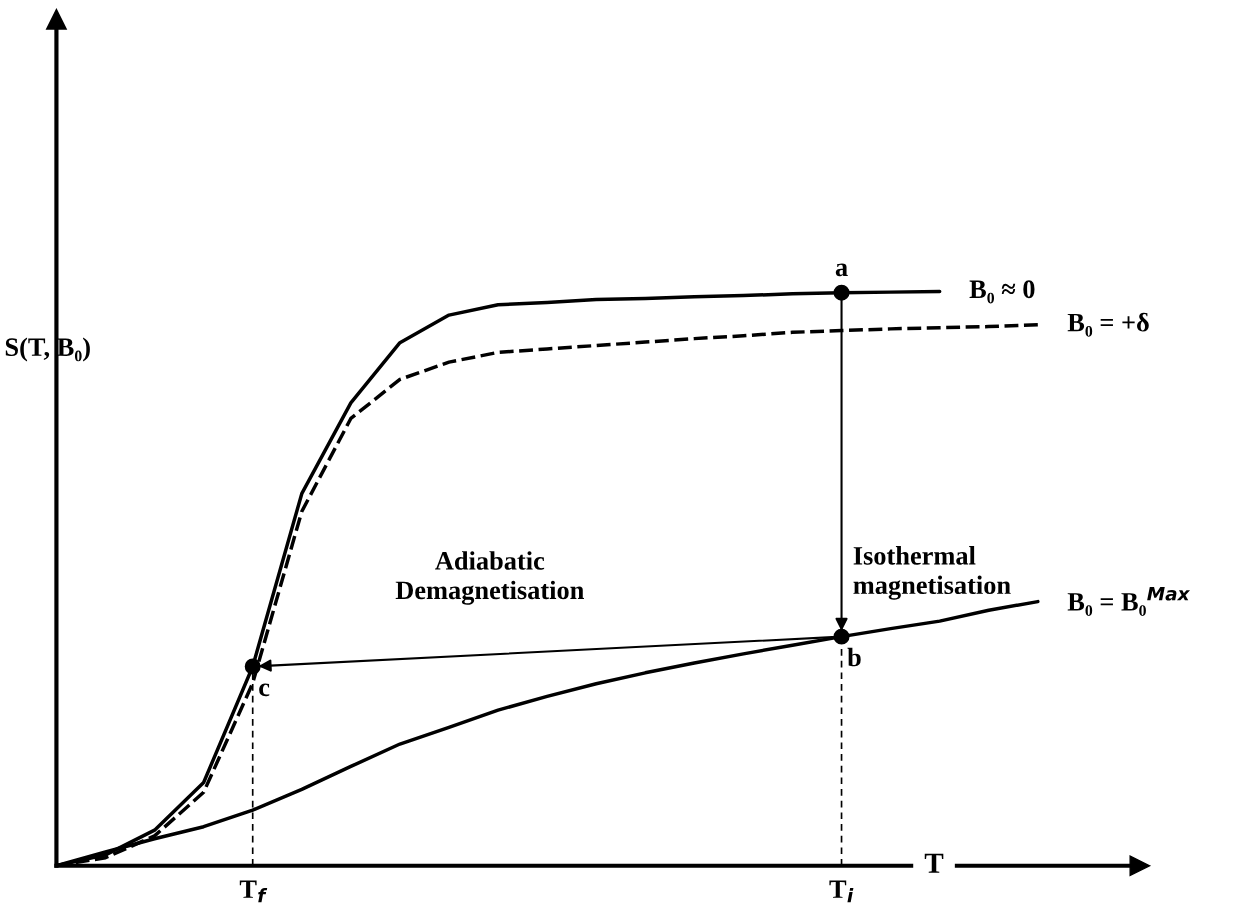 The height and width of the screenshot is (922, 1254). What do you see at coordinates (1129, 601) in the screenshot?
I see `series-label: B₀ = B₀$^{Max}$` at bounding box center [1129, 601].